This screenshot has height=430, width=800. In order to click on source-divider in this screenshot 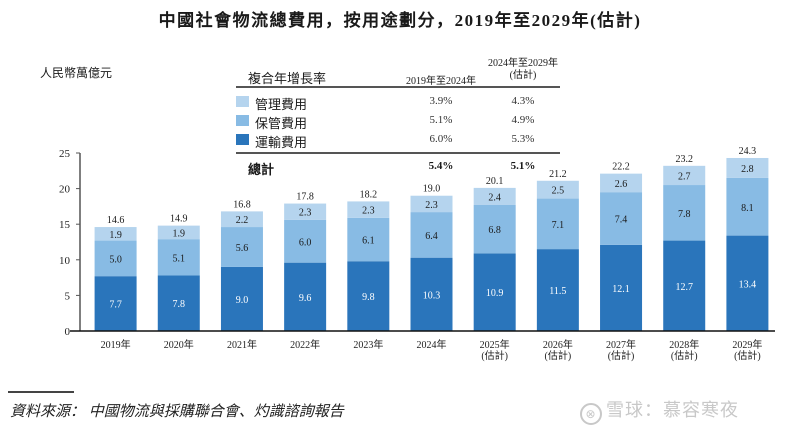, I will do `click(41, 392)`.